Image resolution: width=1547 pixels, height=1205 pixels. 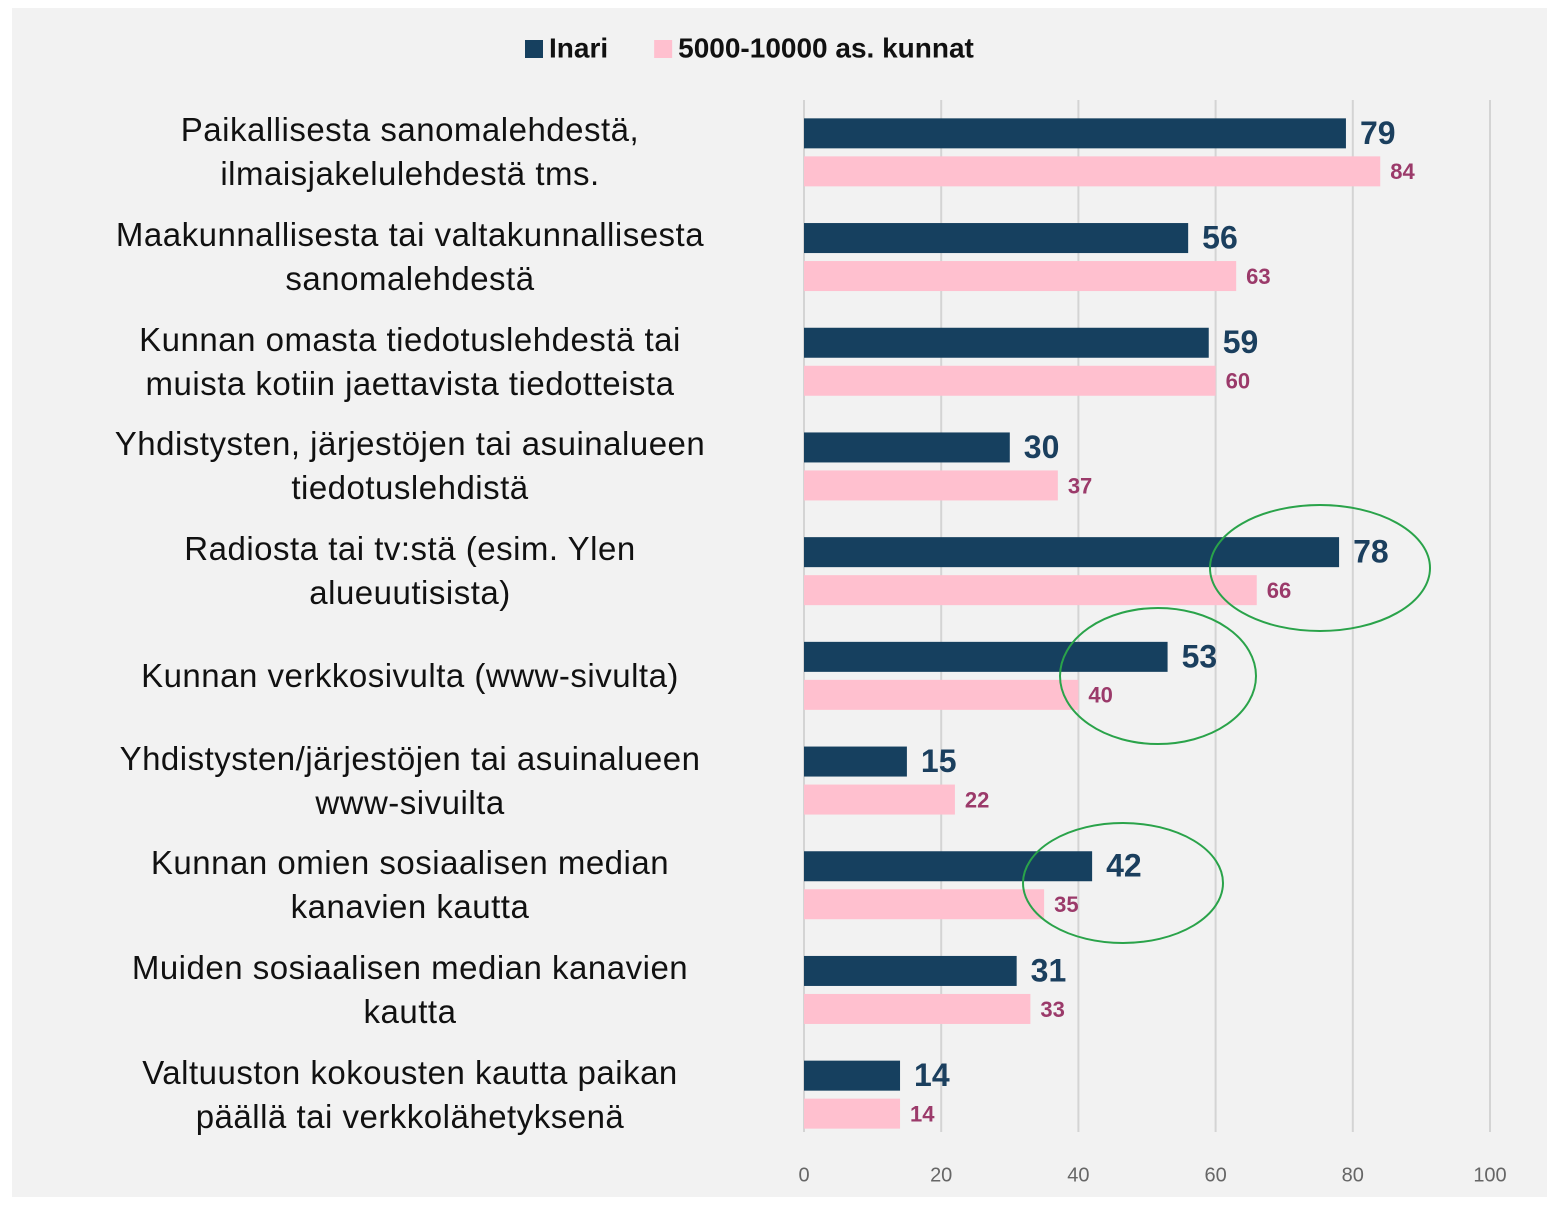 I want to click on category-label: Kunnan verkkosivulta (www-sivulta), so click(x=410, y=675).